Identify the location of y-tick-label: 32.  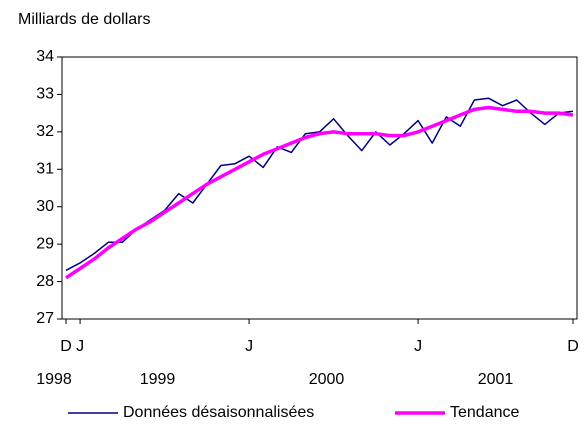
(45, 131).